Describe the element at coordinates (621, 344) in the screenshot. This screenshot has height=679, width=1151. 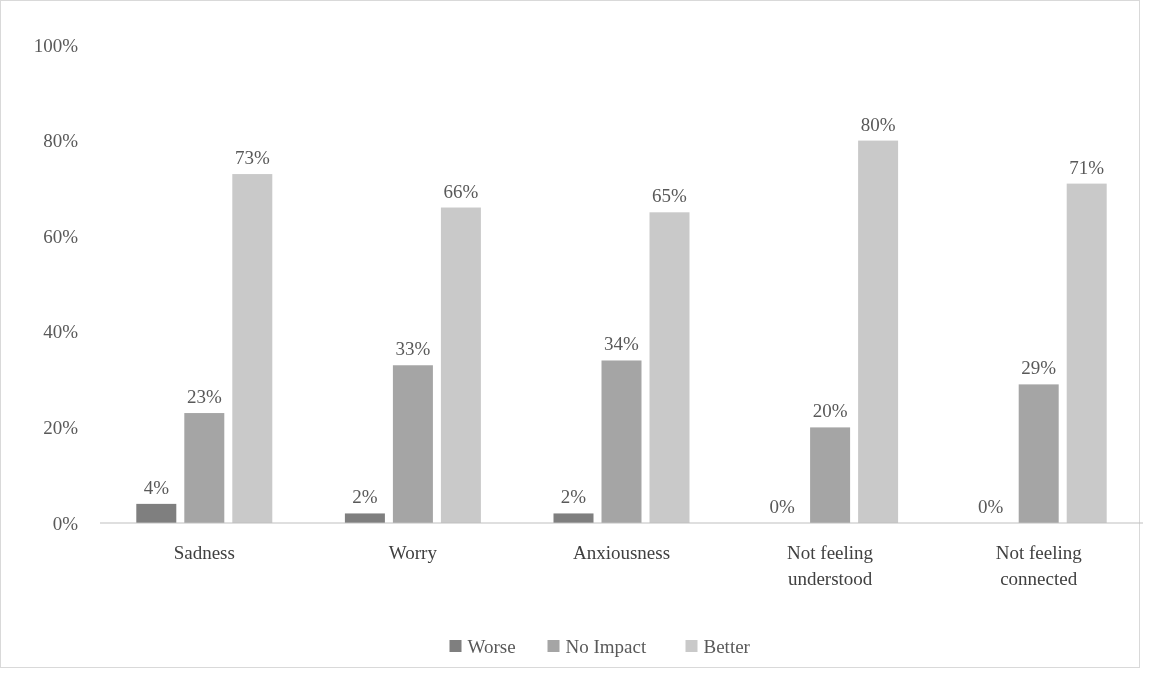
I see `text: 34%` at that location.